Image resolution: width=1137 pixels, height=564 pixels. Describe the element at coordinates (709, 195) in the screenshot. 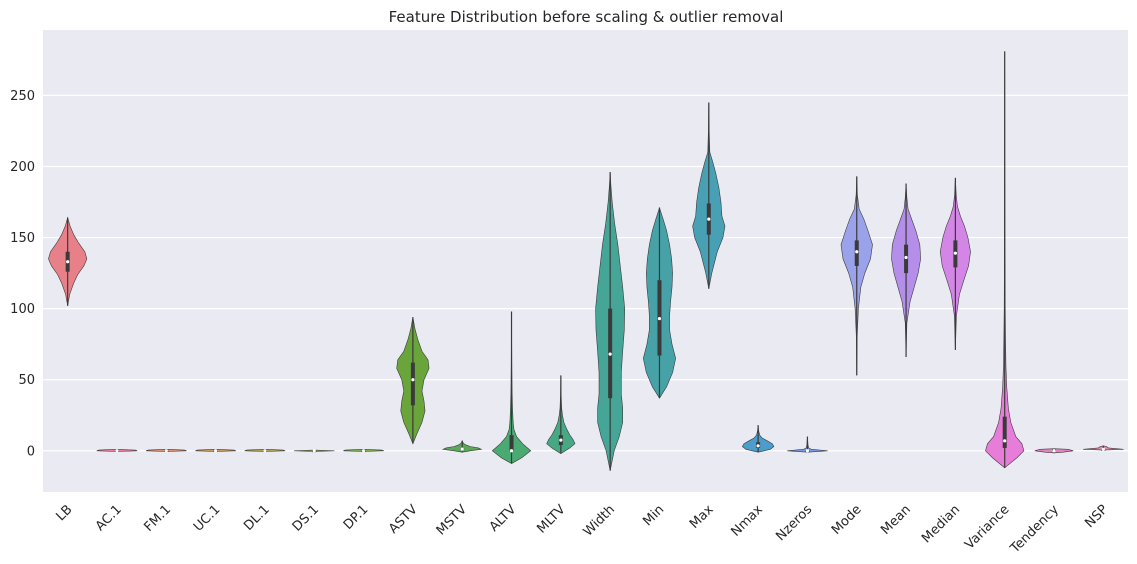

I see `violin-max` at that location.